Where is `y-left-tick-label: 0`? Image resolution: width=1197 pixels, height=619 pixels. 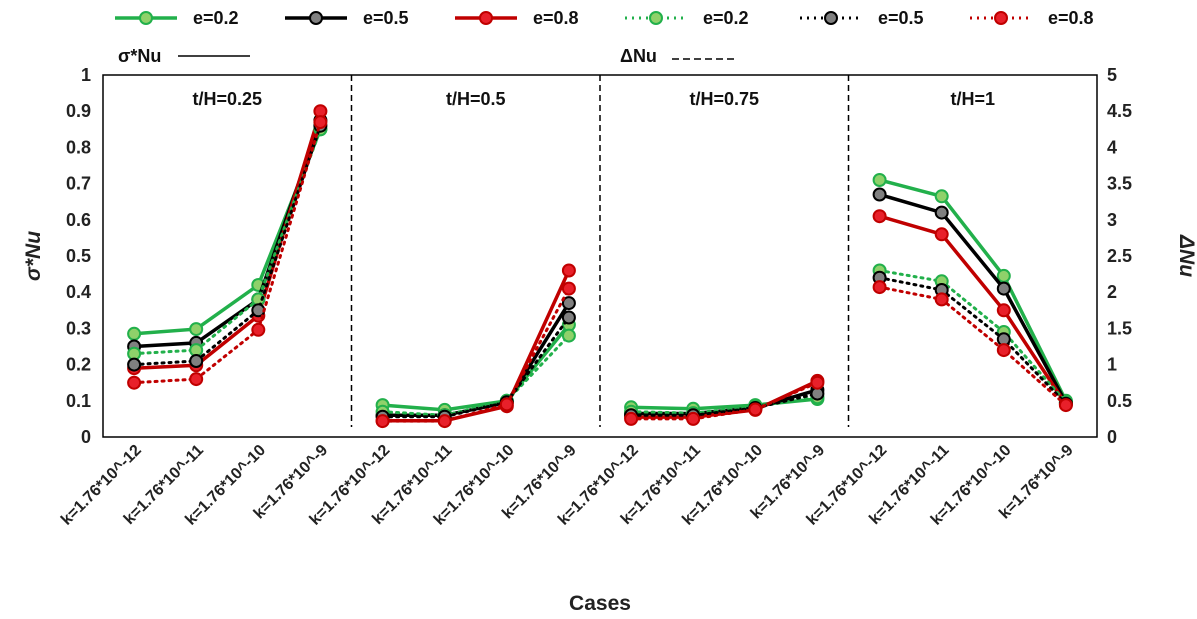 y-left-tick-label: 0 is located at coordinates (86, 437).